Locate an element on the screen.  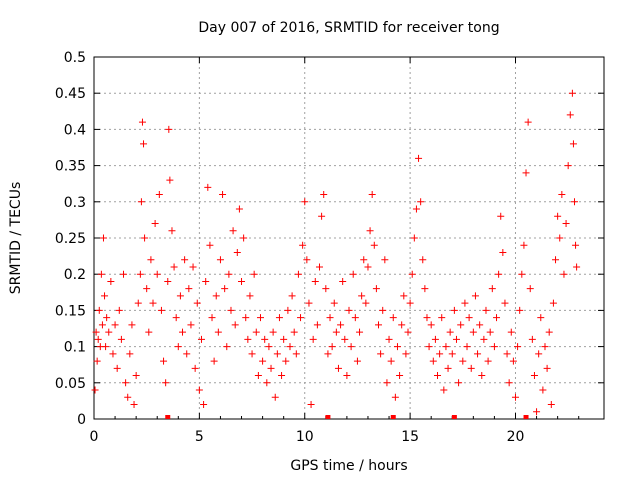
y-tick-label: 0.2 is located at coordinates (75, 275).